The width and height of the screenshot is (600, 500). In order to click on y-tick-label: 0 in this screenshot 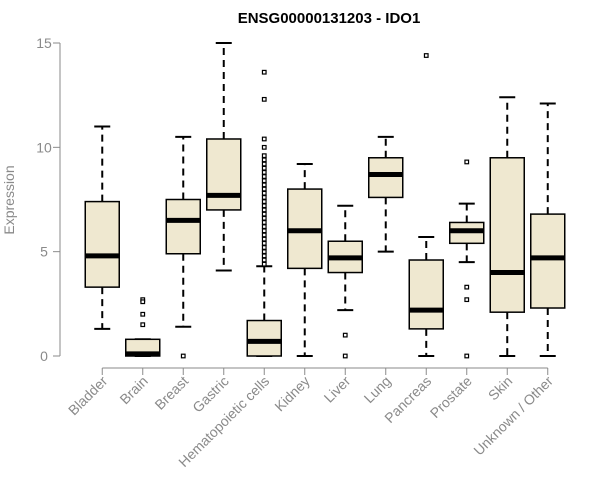, I will do `click(44, 356)`.